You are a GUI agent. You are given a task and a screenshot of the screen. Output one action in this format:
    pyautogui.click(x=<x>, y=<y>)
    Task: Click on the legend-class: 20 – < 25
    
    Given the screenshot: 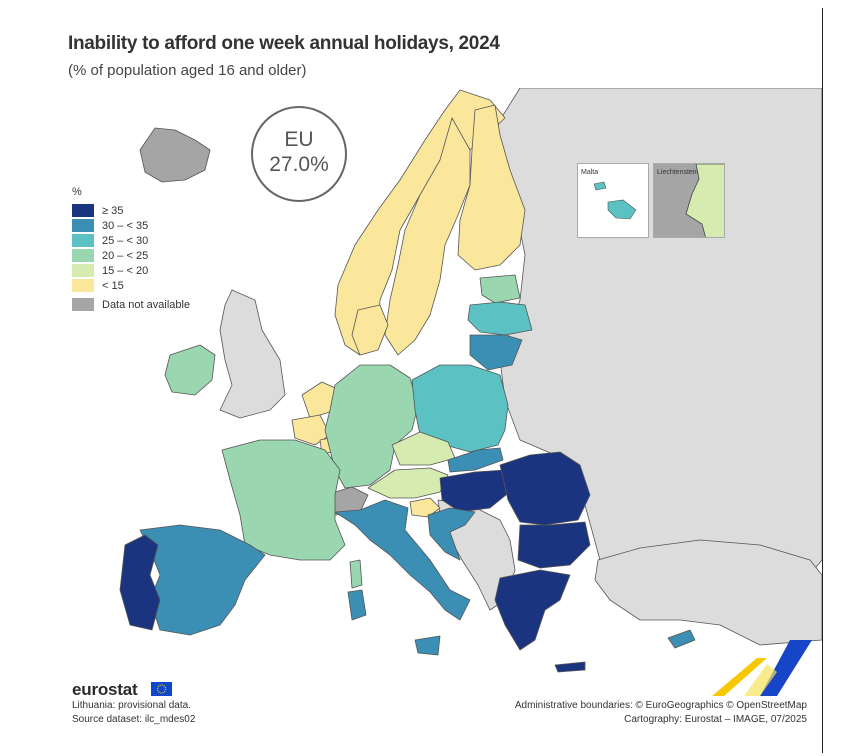 What is the action you would take?
    pyautogui.click(x=131, y=255)
    